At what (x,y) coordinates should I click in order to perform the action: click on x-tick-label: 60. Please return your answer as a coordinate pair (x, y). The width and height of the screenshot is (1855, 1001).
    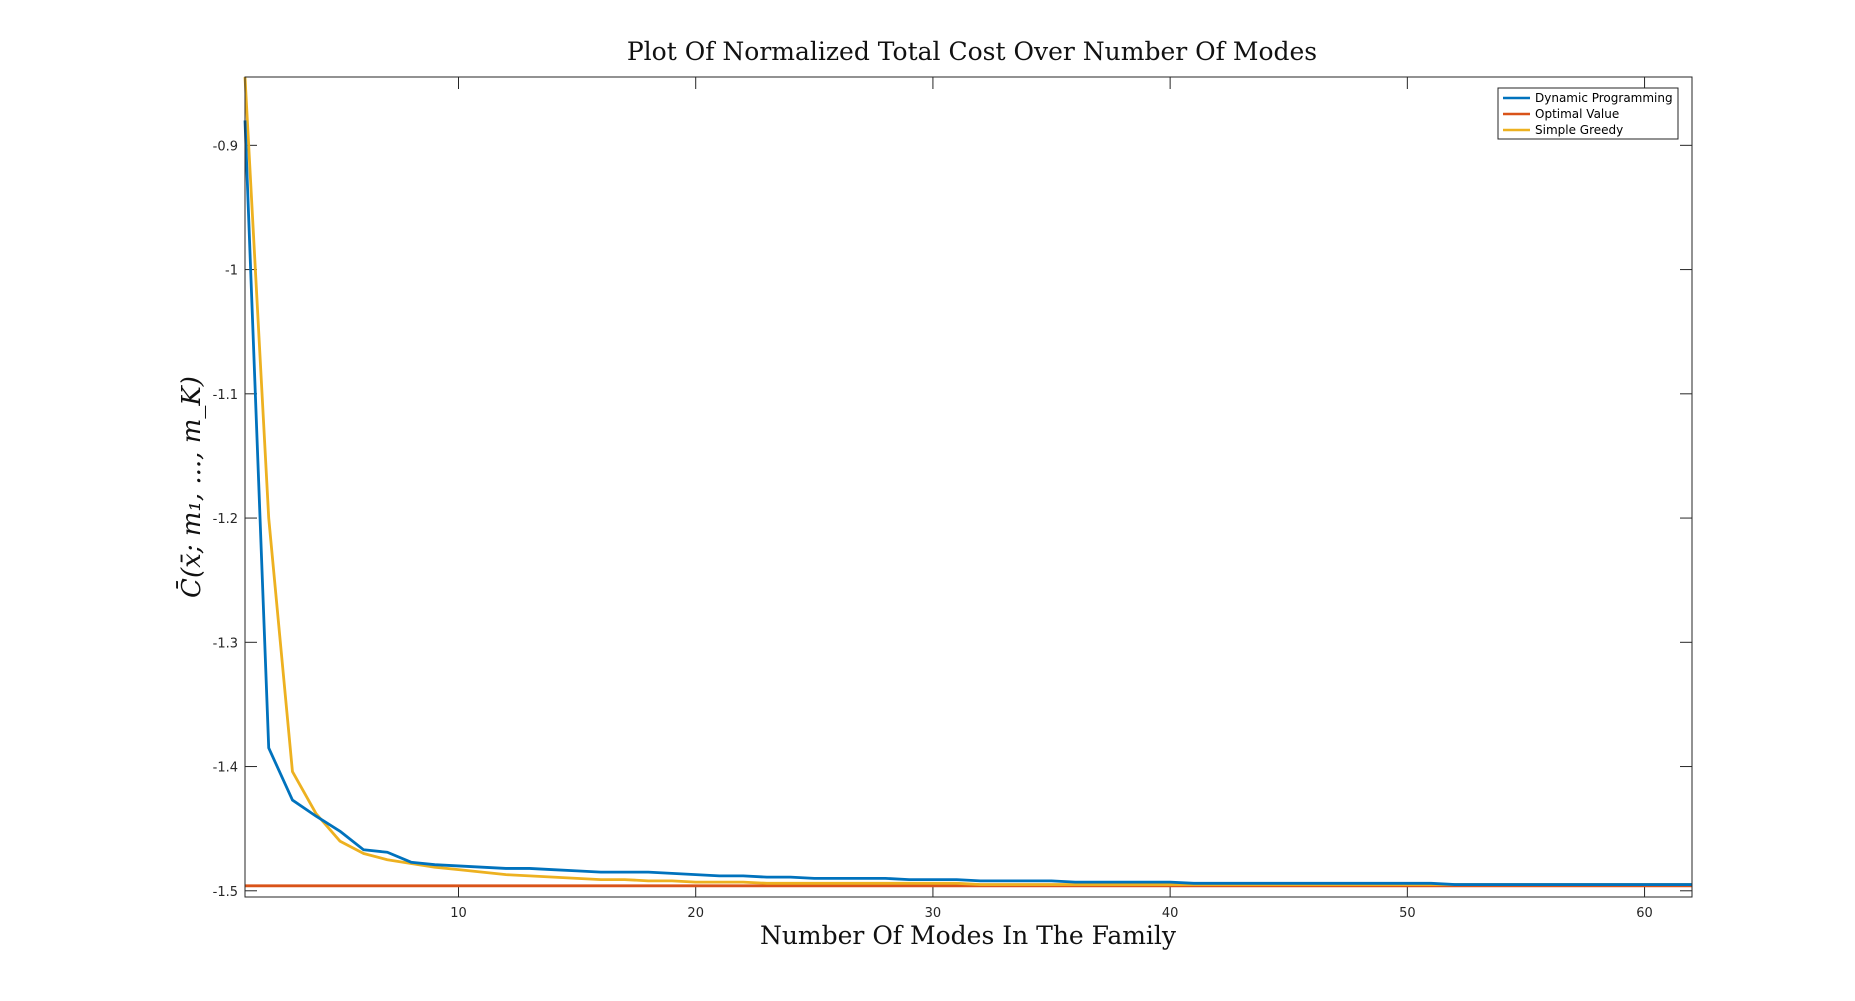
    Looking at the image, I should click on (1644, 913).